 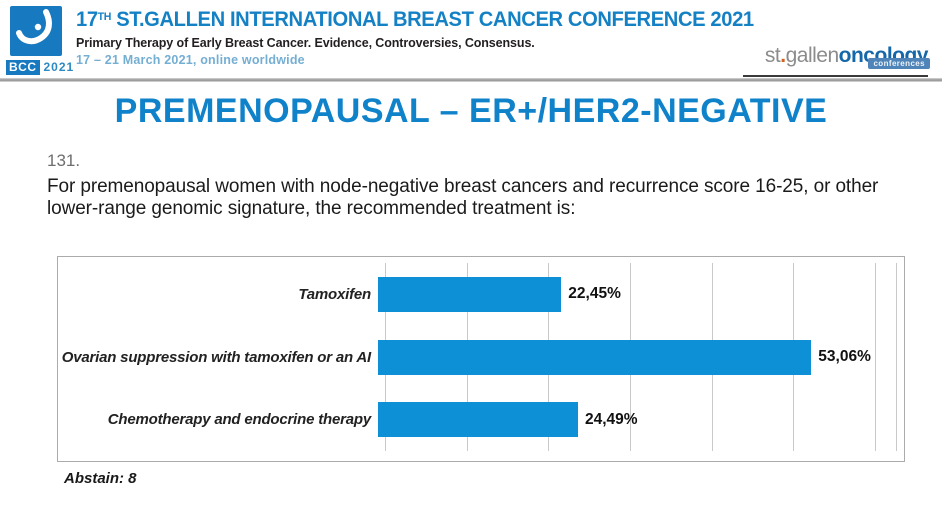 I want to click on bcc-badge: BCC, so click(x=23, y=67).